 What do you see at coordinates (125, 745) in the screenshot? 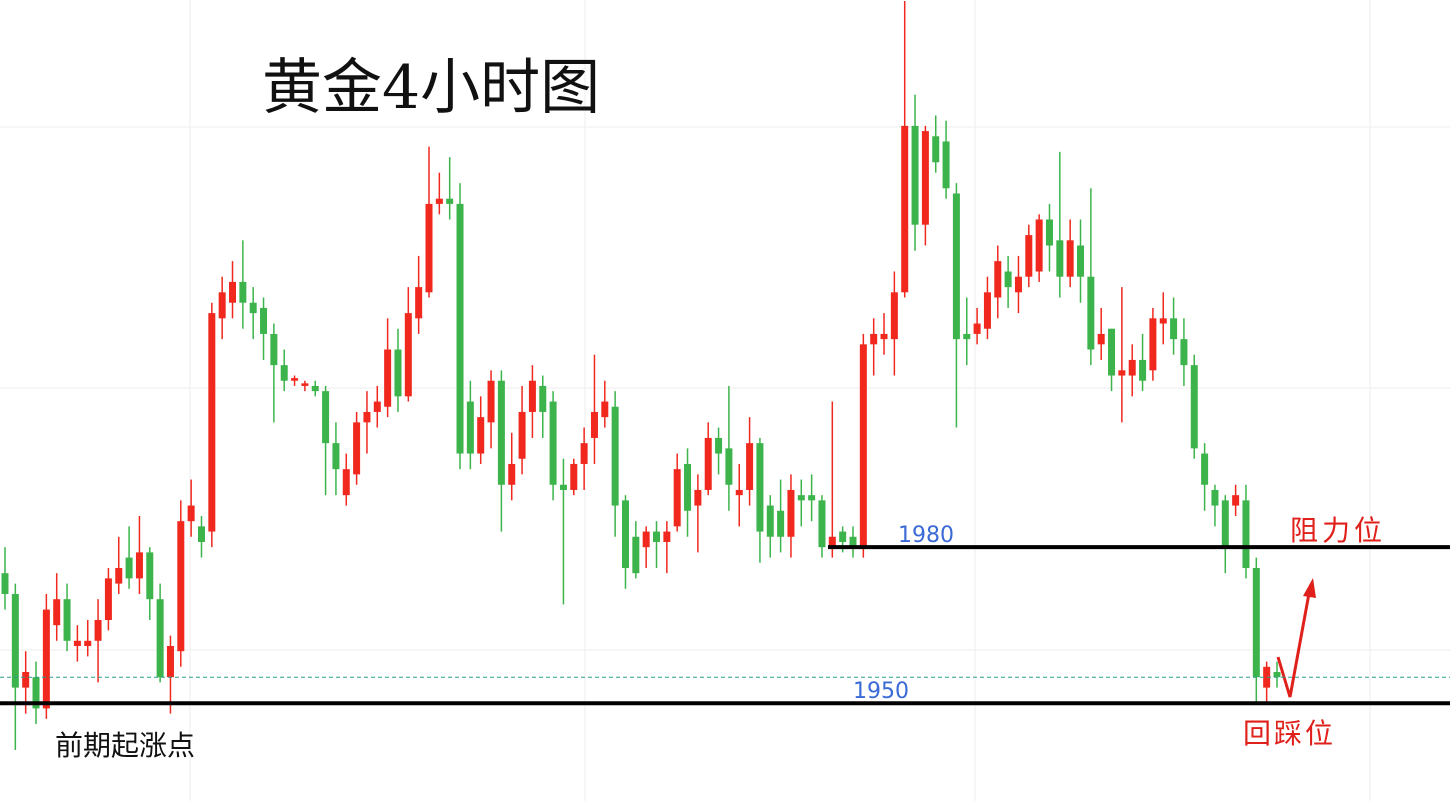
I see `annotation: 前期起涨点` at bounding box center [125, 745].